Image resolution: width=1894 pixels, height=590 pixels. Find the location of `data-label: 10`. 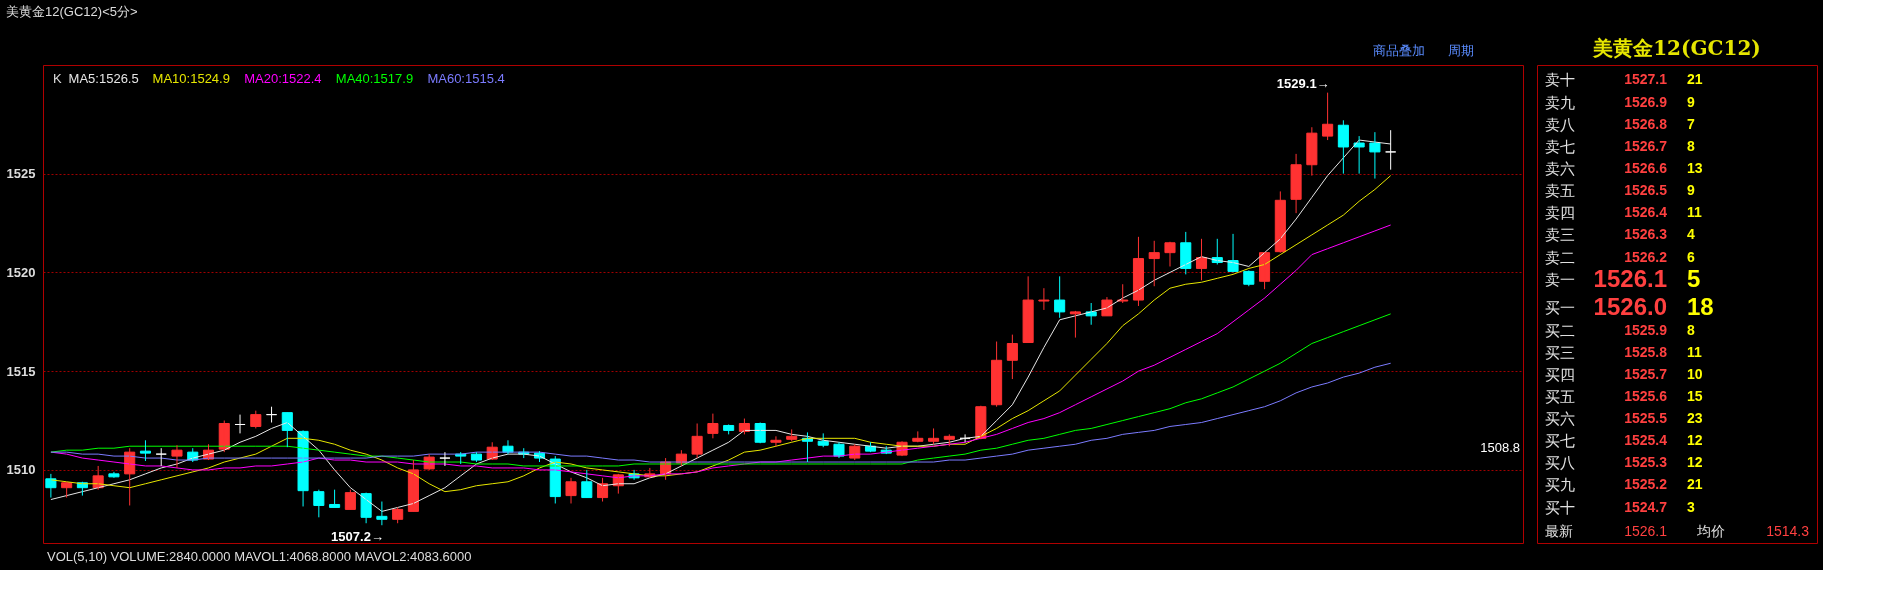

data-label: 10 is located at coordinates (1695, 373).